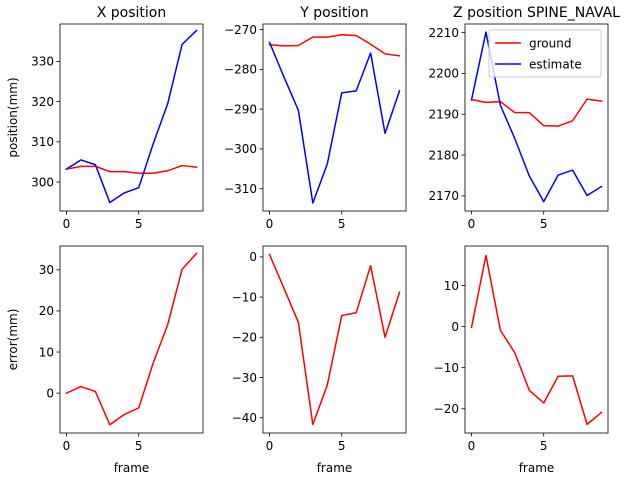  Describe the element at coordinates (13, 340) in the screenshot. I see `y-axis-label: error(mm)` at that location.